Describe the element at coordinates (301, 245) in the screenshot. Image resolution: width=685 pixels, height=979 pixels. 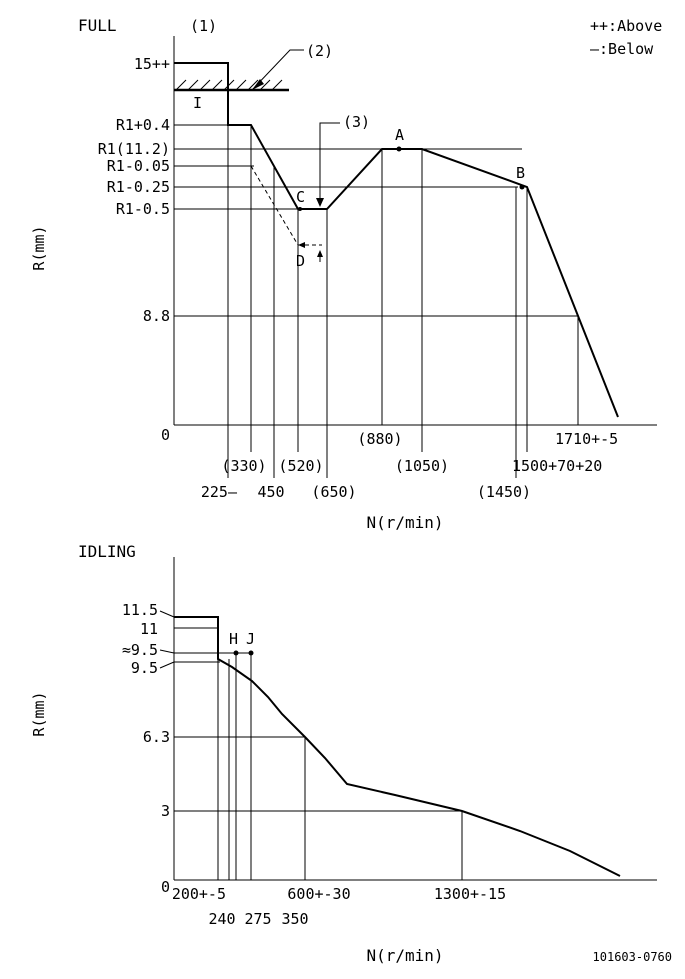
I see `point-d-arrow` at that location.